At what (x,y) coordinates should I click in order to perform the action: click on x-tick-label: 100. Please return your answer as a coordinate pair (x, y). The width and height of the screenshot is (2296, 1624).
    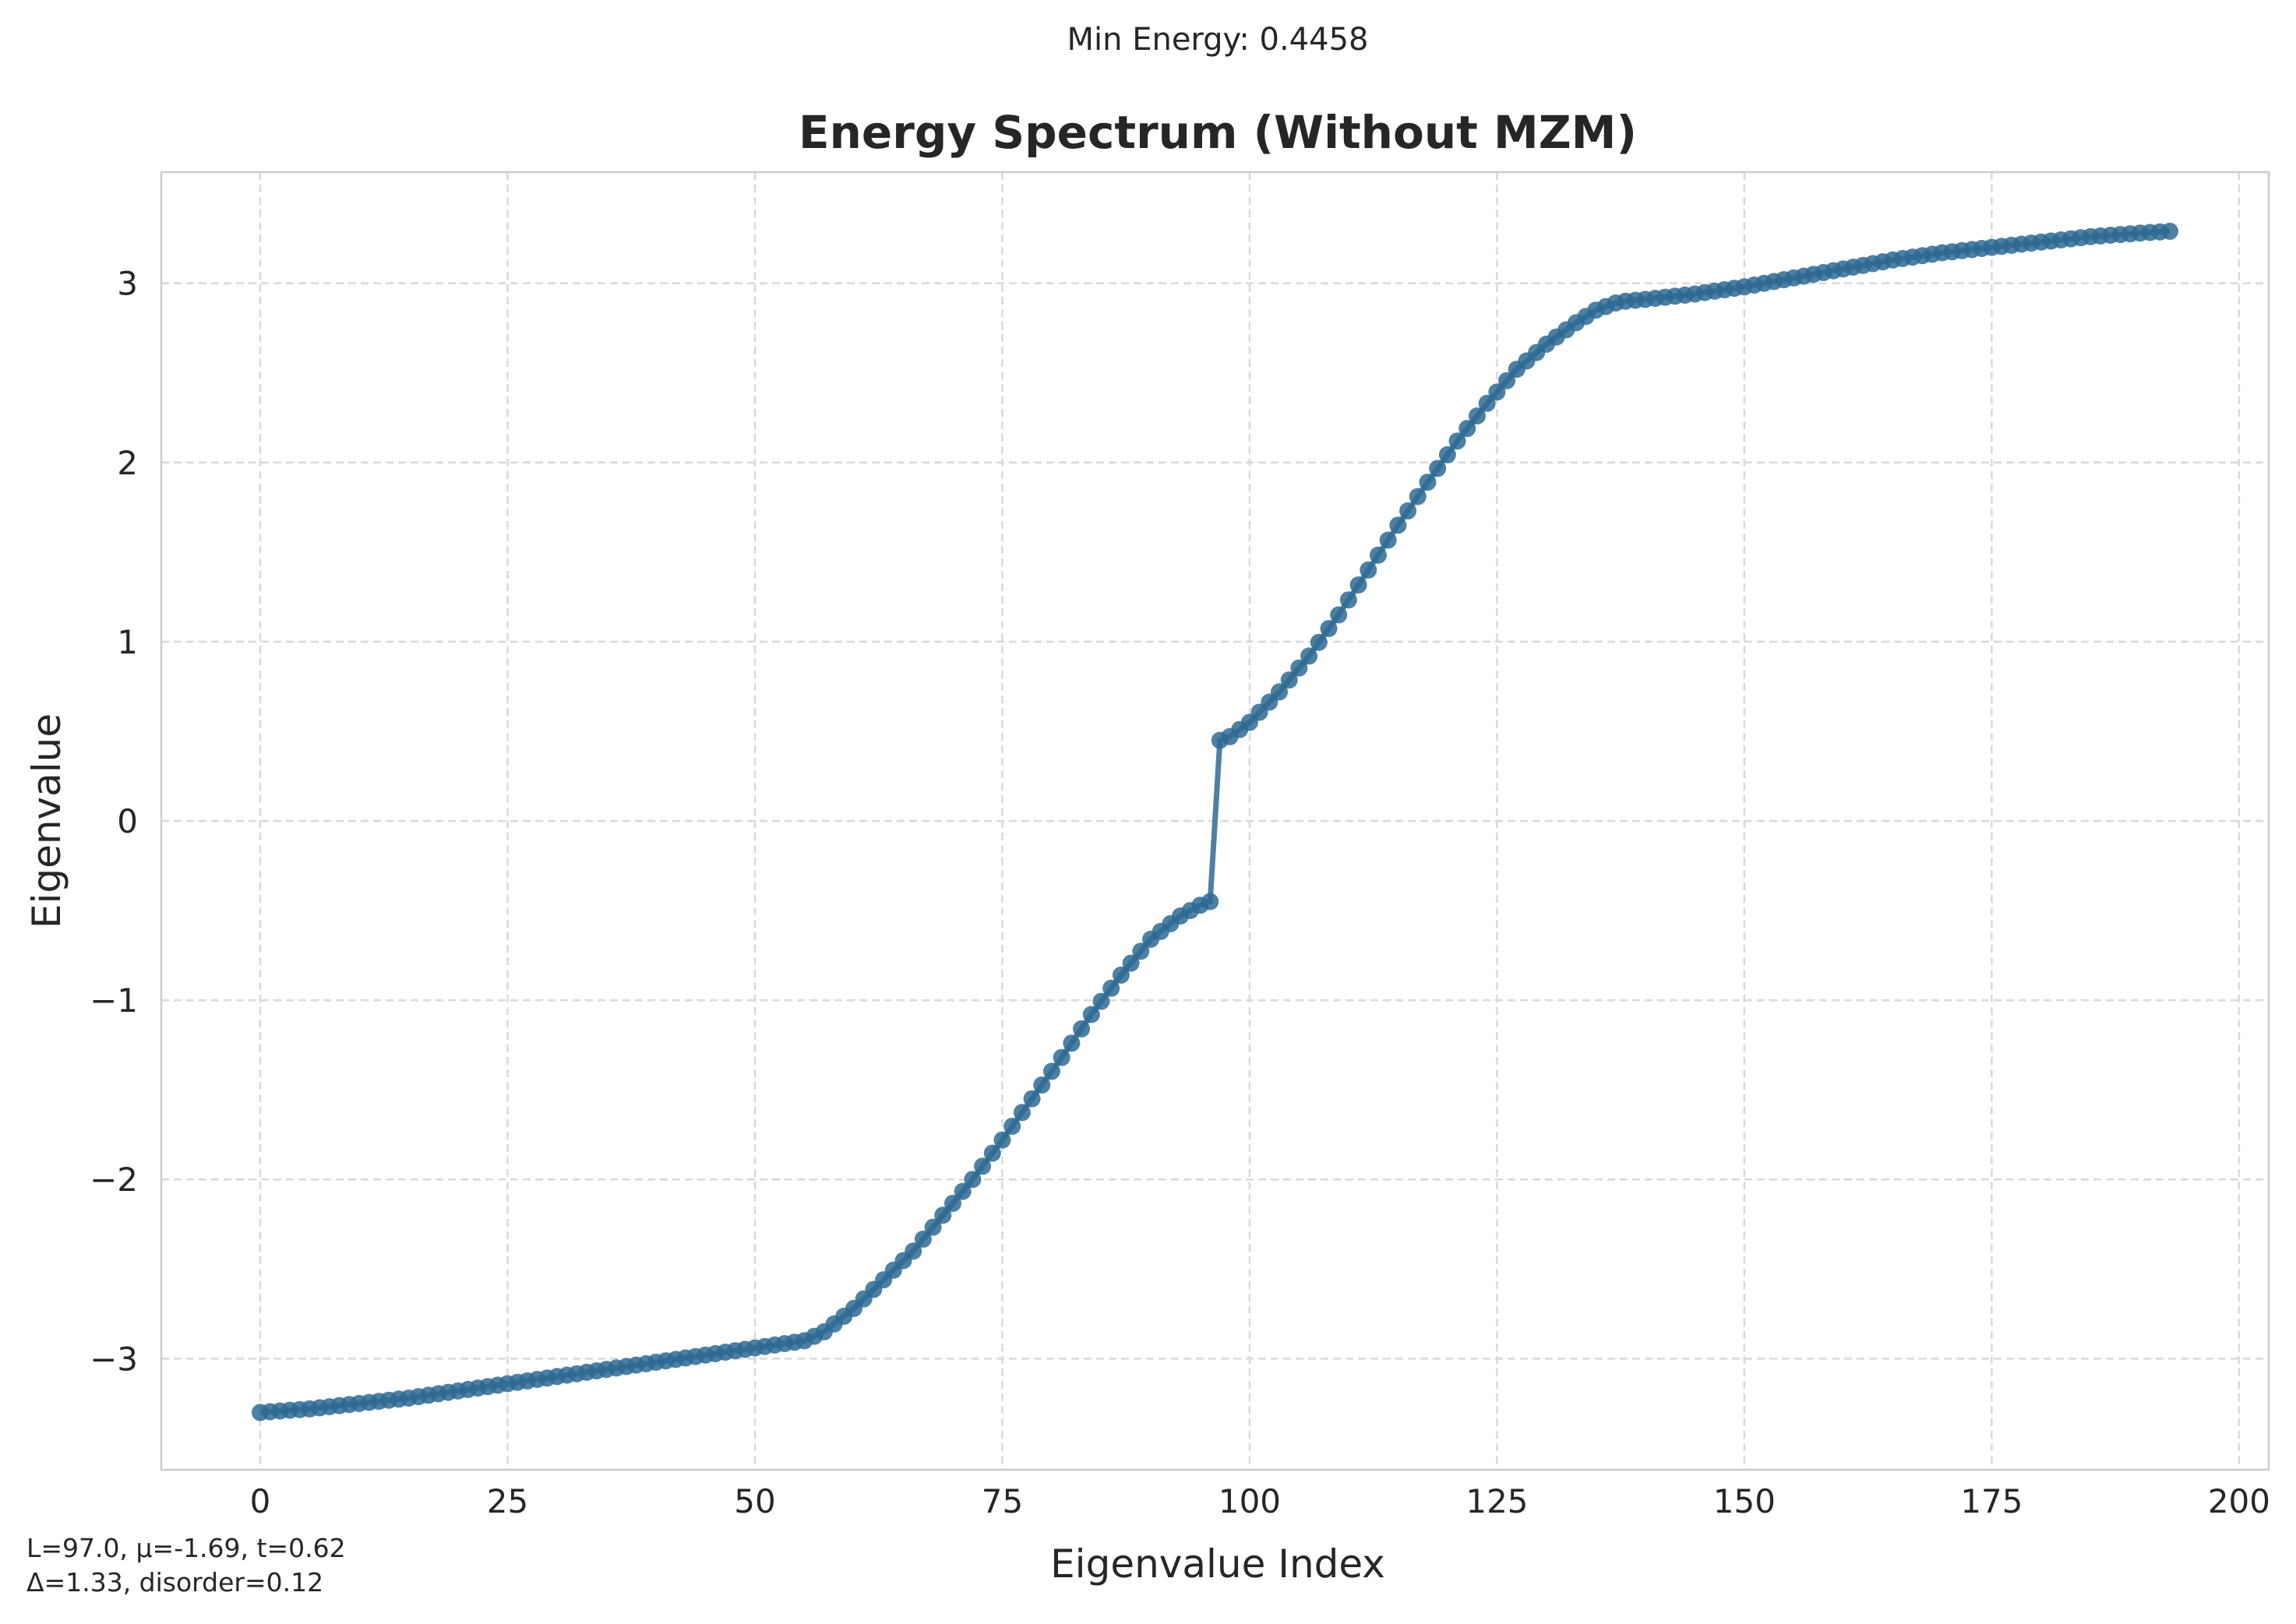
    Looking at the image, I should click on (1250, 1501).